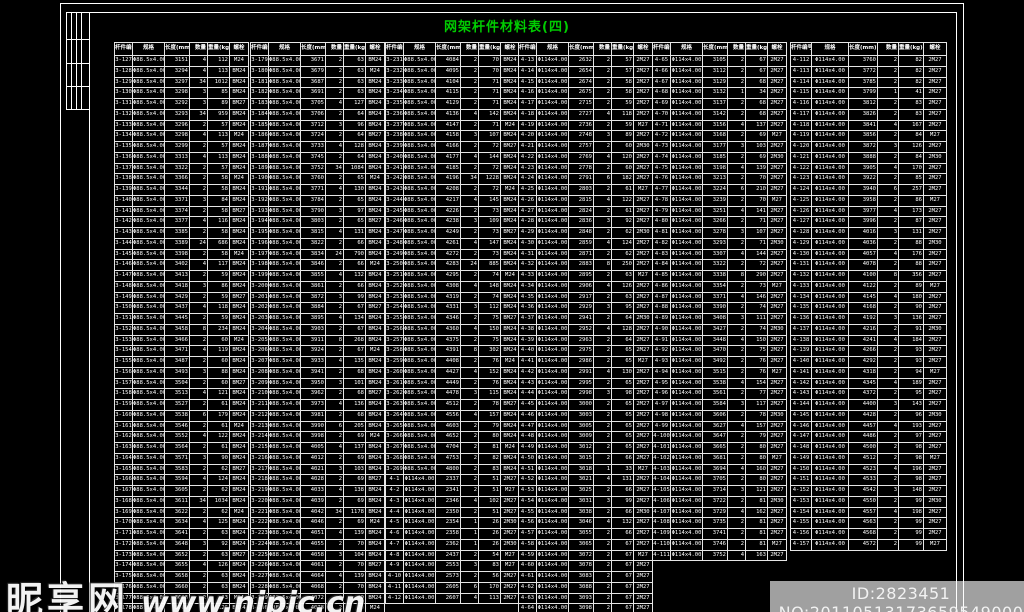  Describe the element at coordinates (720, 362) in the screenshot. I see `table-row: 4-93 Φ114x4.00 3492 2 76 2M27` at that location.